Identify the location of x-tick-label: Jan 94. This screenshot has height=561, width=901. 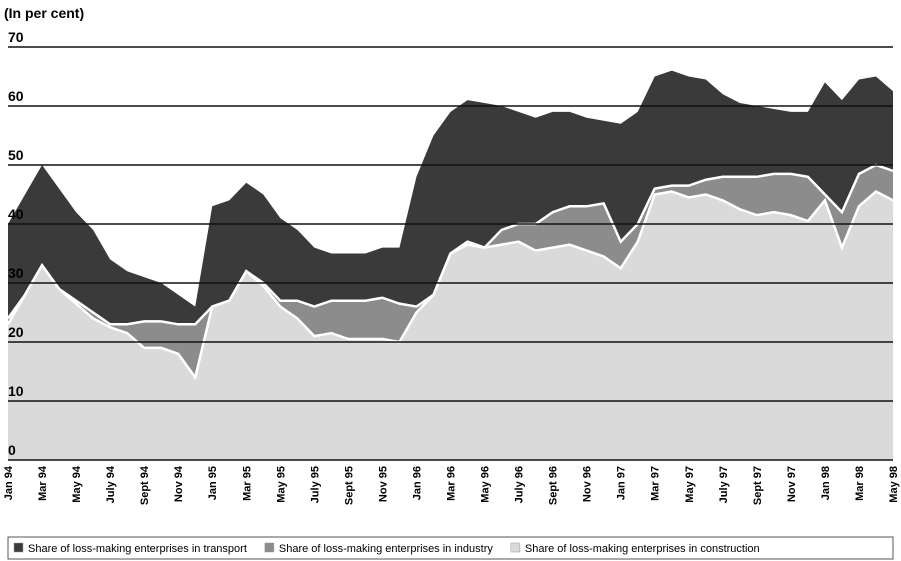
(9, 482).